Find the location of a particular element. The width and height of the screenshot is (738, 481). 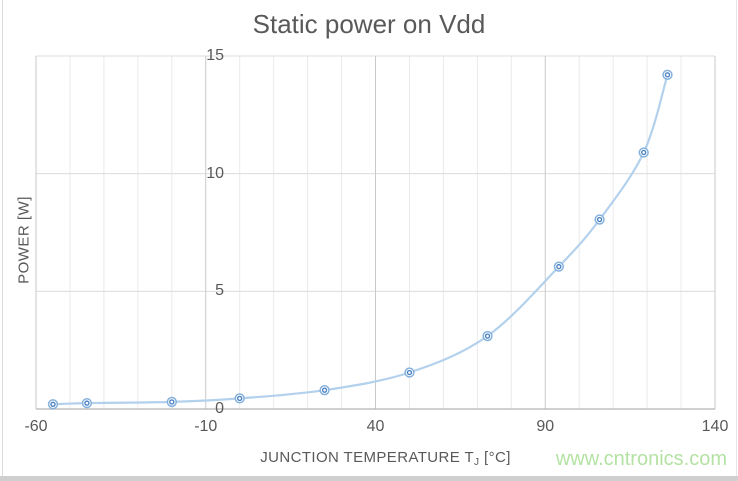

canvas-bottom-border is located at coordinates (369, 478).